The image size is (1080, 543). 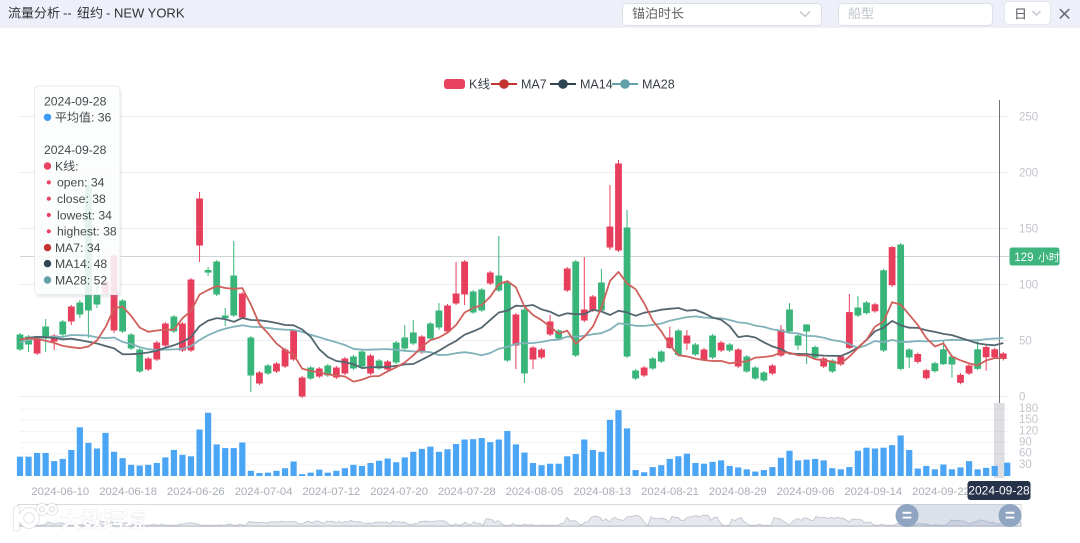 I want to click on svg-text: 2024-07-20, so click(x=399, y=492).